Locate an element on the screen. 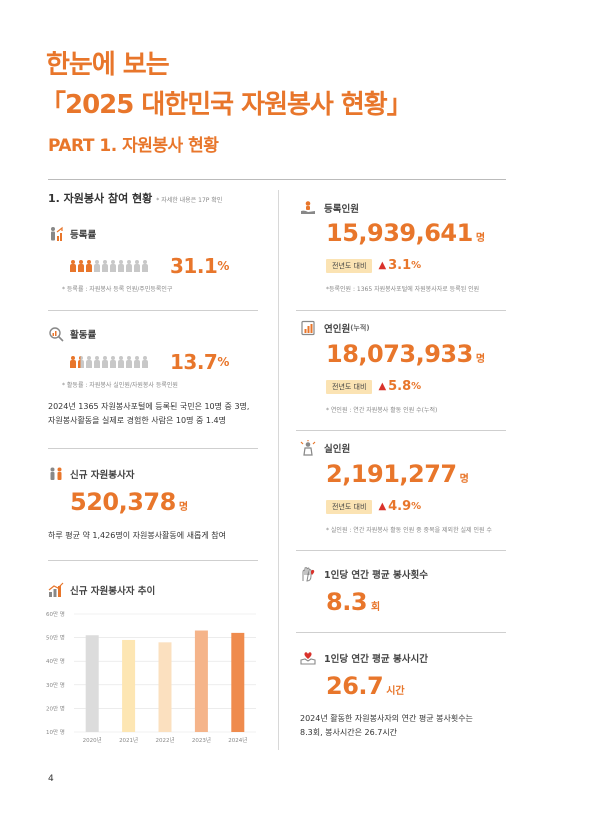 This screenshot has height=821, width=600. registered-header: 등록인원 is located at coordinates (329, 208).